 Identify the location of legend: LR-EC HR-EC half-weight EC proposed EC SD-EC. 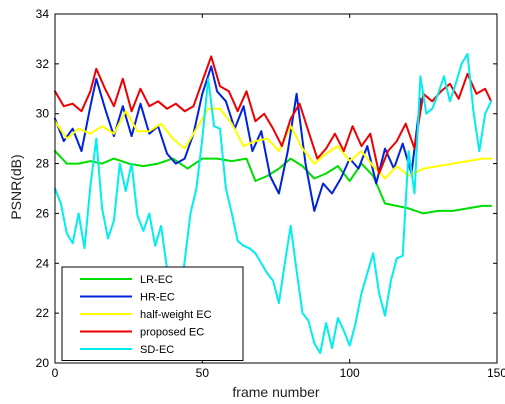
(152, 313).